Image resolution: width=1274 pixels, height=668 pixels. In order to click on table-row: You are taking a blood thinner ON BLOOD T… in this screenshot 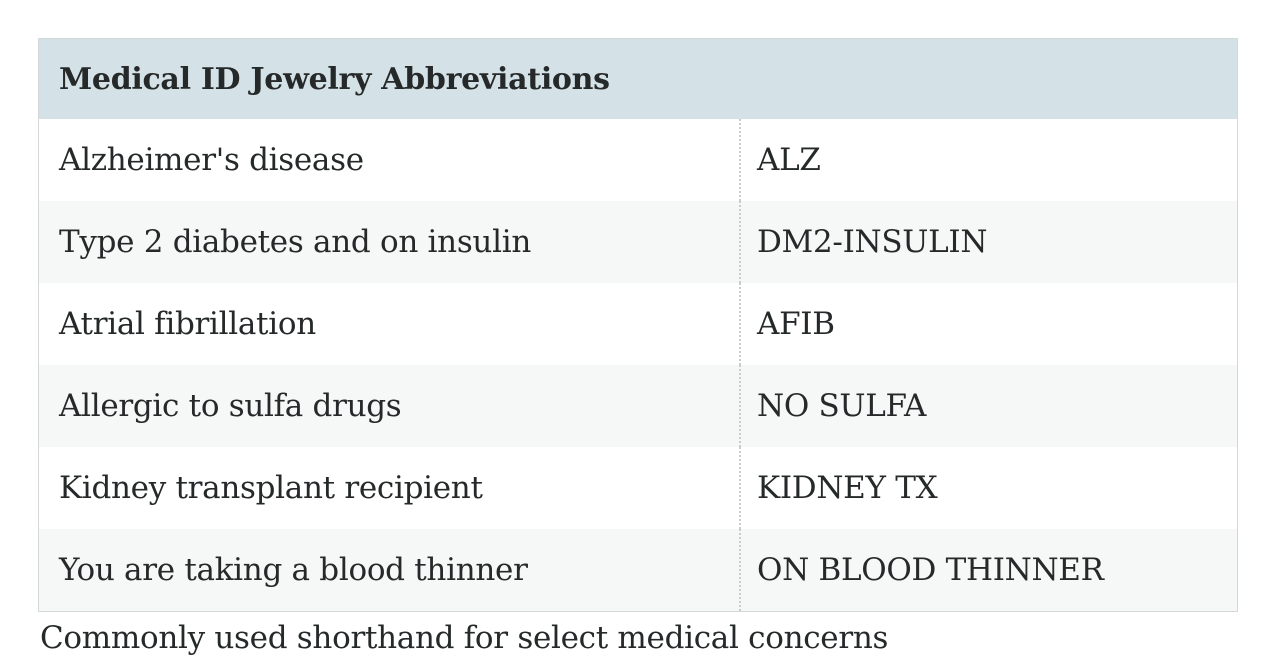, I will do `click(638, 570)`.